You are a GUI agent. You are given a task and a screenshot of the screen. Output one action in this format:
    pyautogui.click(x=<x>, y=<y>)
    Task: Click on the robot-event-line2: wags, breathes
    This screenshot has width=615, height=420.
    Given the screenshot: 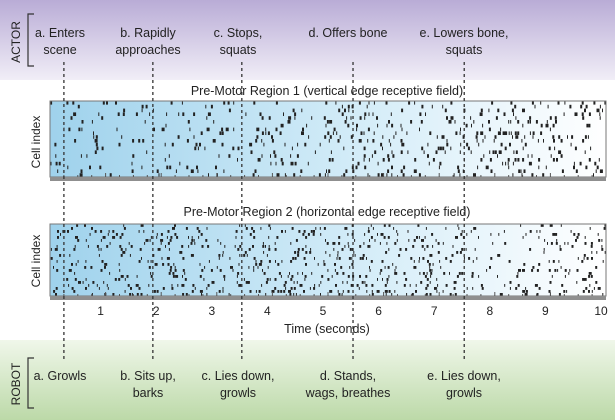 What is the action you would take?
    pyautogui.click(x=348, y=393)
    